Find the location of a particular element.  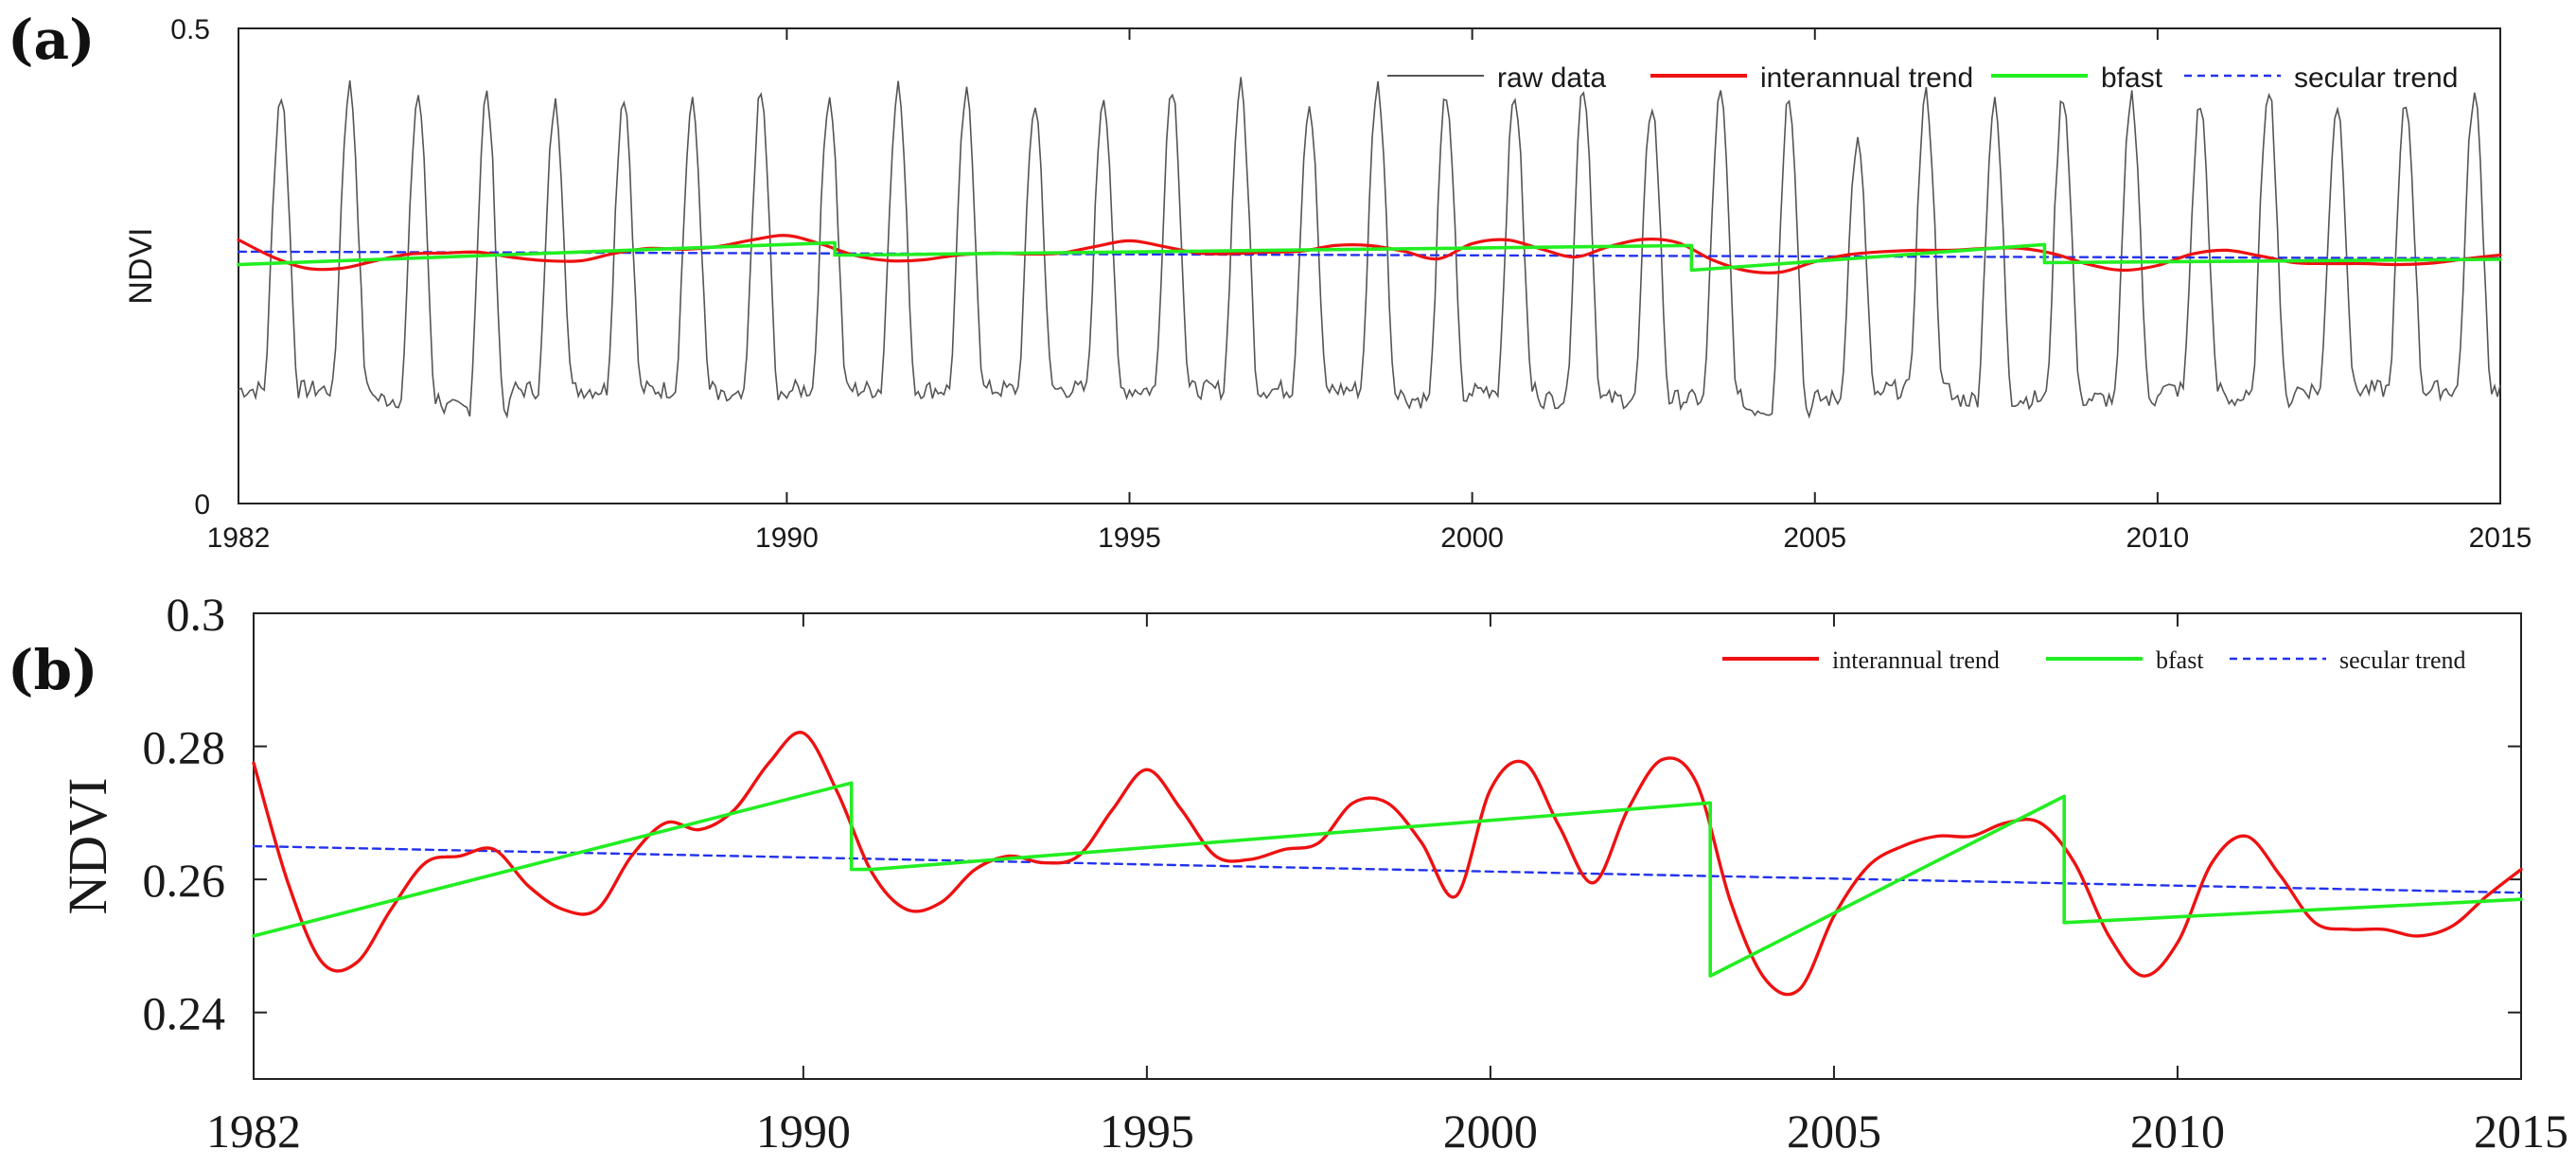

legend-b-bfast-label: bfast is located at coordinates (2180, 660).